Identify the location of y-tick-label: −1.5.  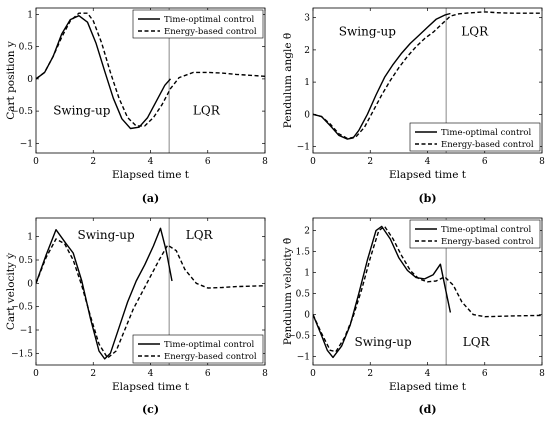
(22, 354).